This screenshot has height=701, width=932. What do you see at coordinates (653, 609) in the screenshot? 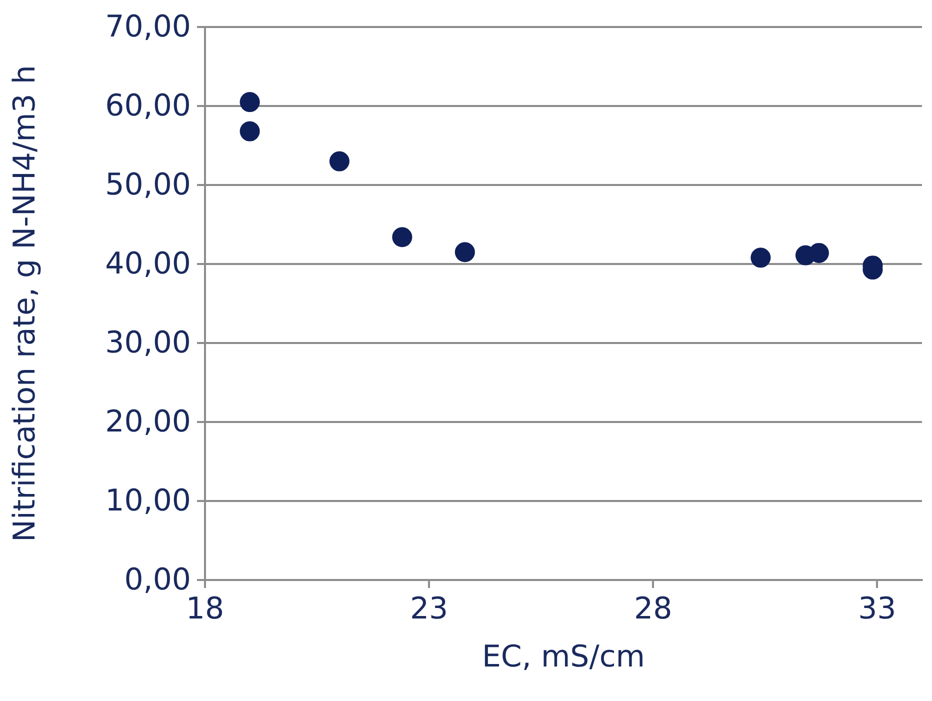
I see `x-tick-label: 28` at bounding box center [653, 609].